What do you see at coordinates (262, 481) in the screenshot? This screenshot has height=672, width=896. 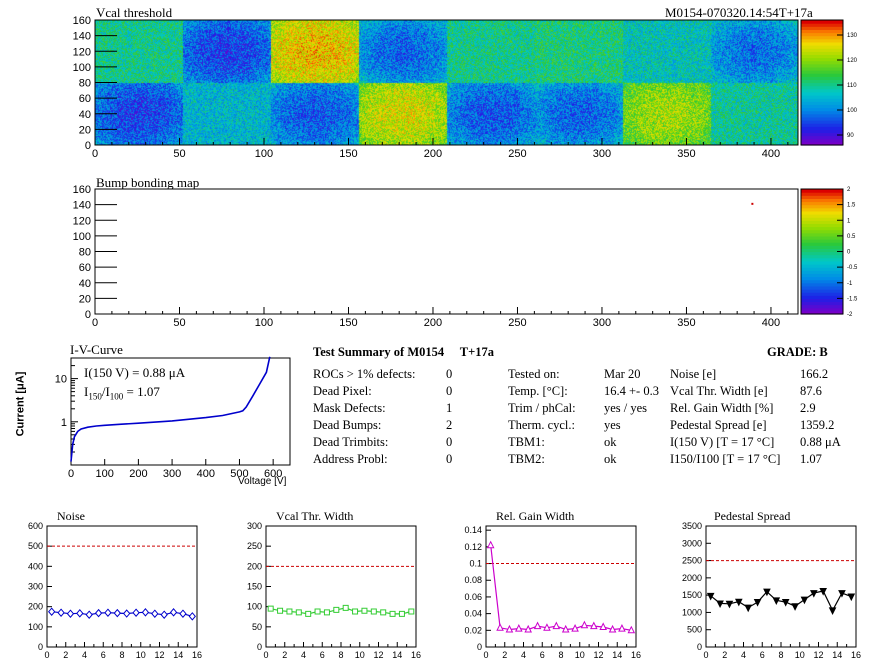 I see `iv-xlabel: Voltage [V]` at bounding box center [262, 481].